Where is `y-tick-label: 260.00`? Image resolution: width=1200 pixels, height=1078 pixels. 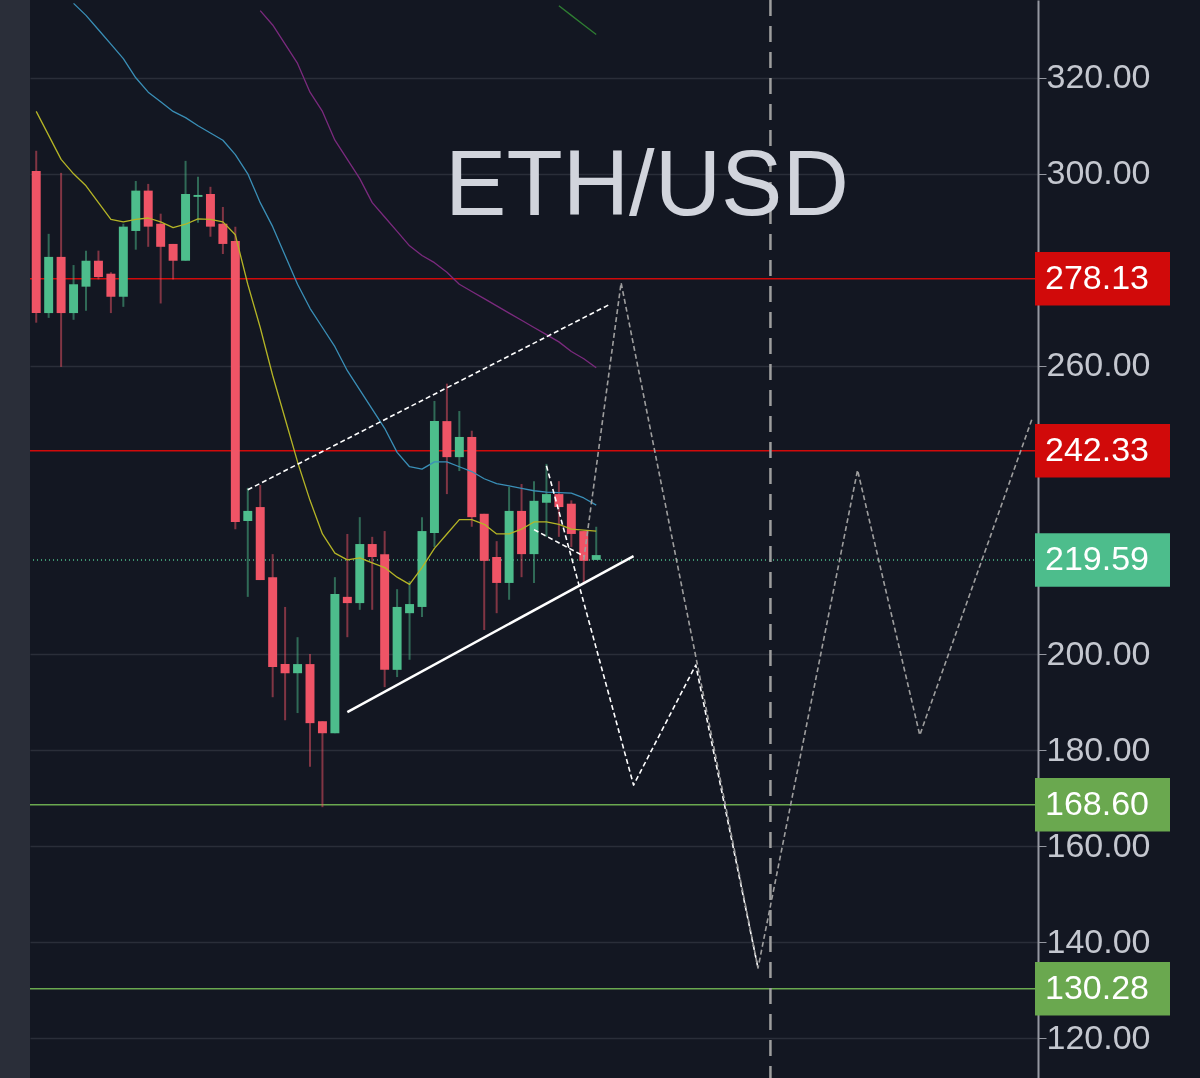
y-tick-label: 260.00 is located at coordinates (1098, 364).